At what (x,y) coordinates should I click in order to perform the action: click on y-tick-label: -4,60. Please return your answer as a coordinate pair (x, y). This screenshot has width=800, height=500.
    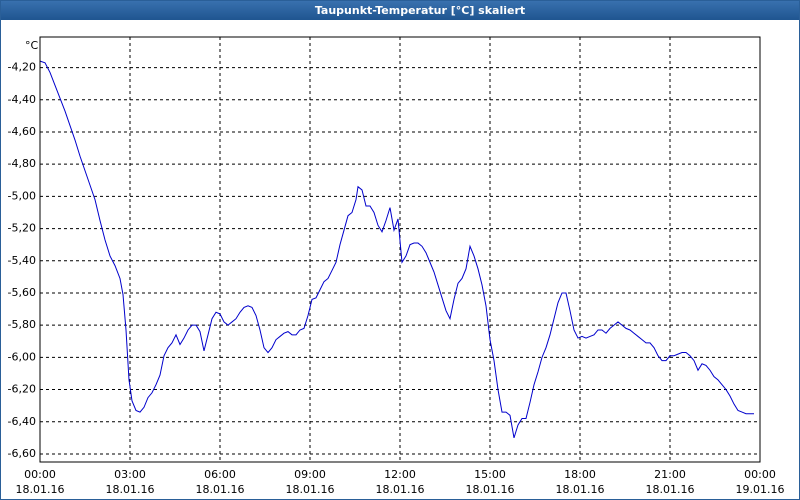
    Looking at the image, I should click on (22, 131).